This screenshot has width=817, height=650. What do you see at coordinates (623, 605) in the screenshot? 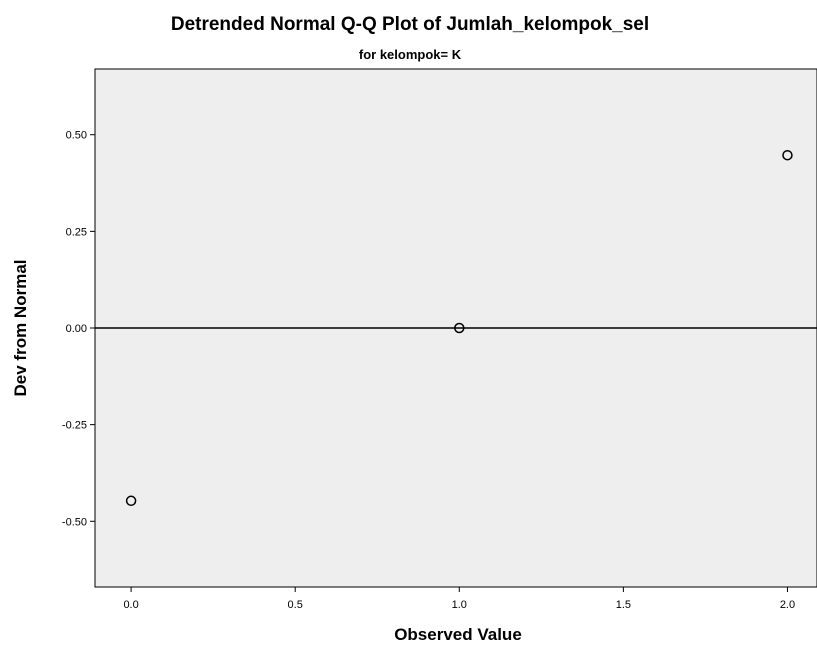
I see `x-tick-label: 1.5` at bounding box center [623, 605].